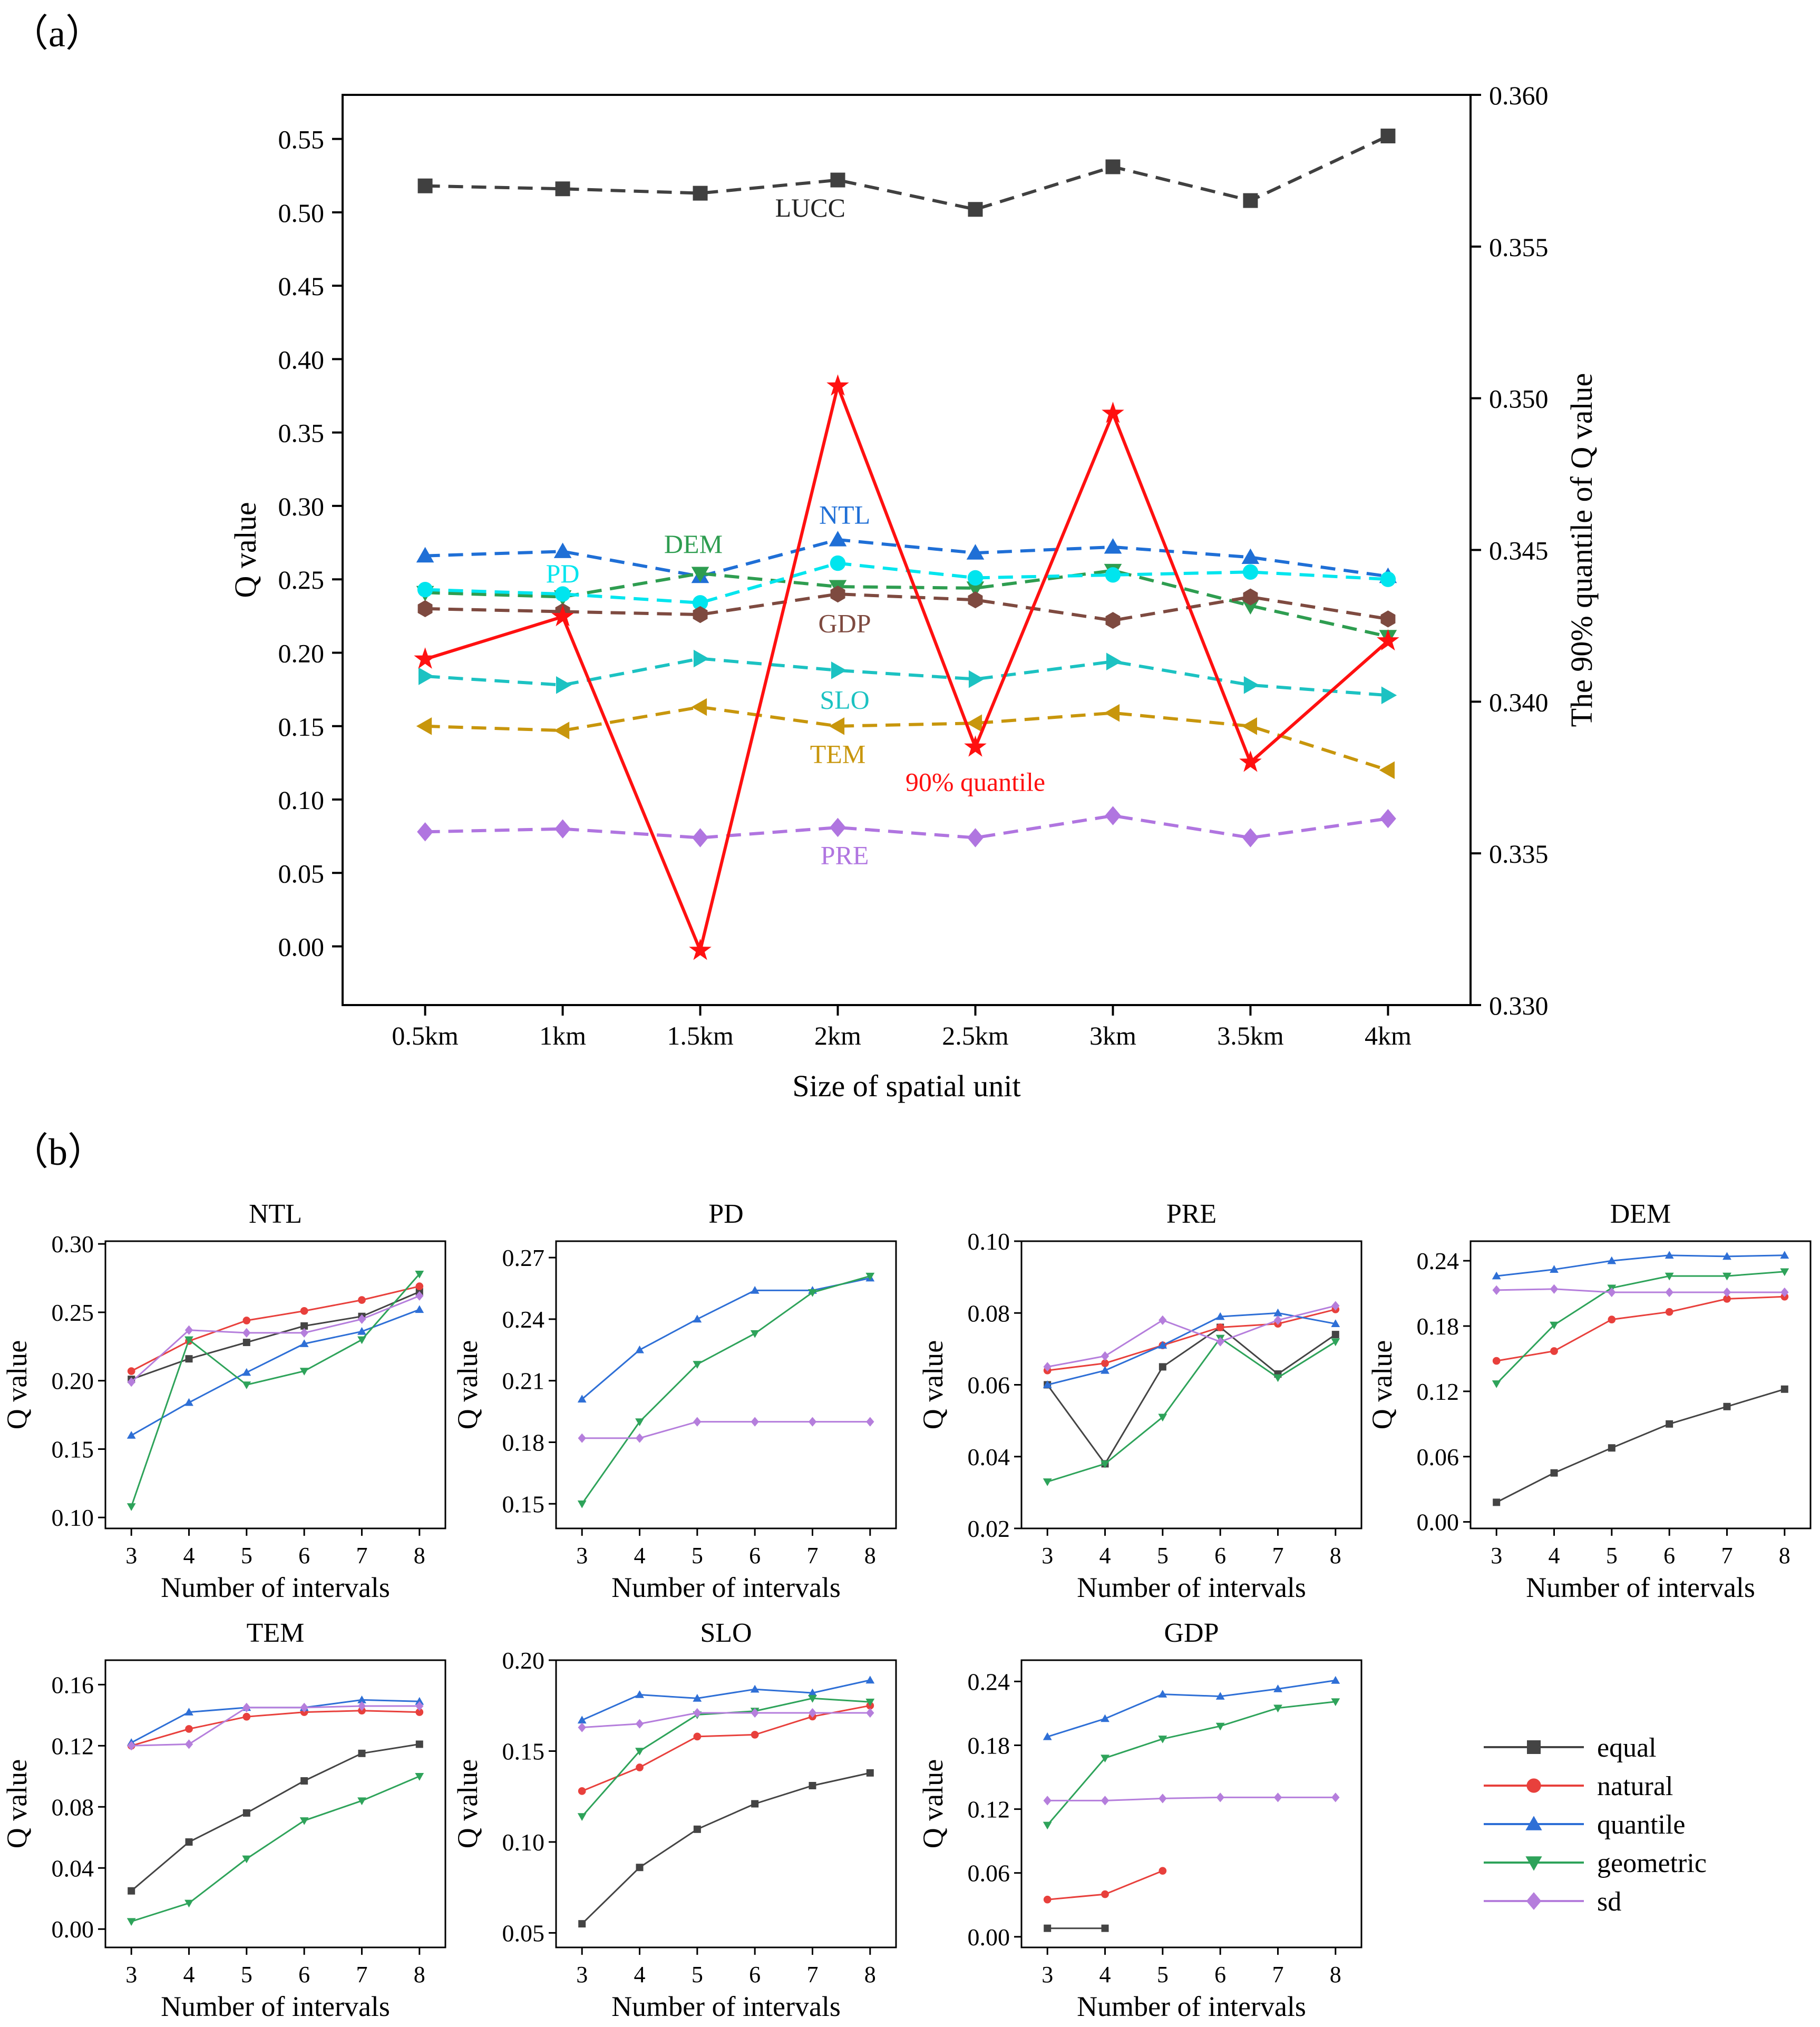  What do you see at coordinates (562, 1035) in the screenshot?
I see `x-tick-label: 1km` at bounding box center [562, 1035].